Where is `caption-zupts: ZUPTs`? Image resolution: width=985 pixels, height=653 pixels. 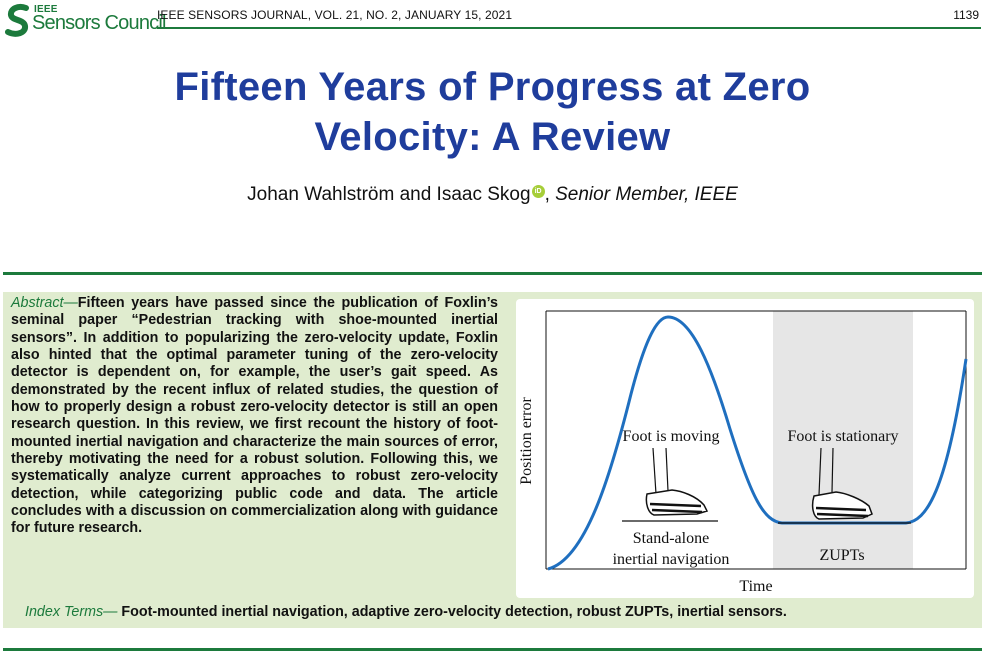
caption-zupts: ZUPTs is located at coordinates (841, 555).